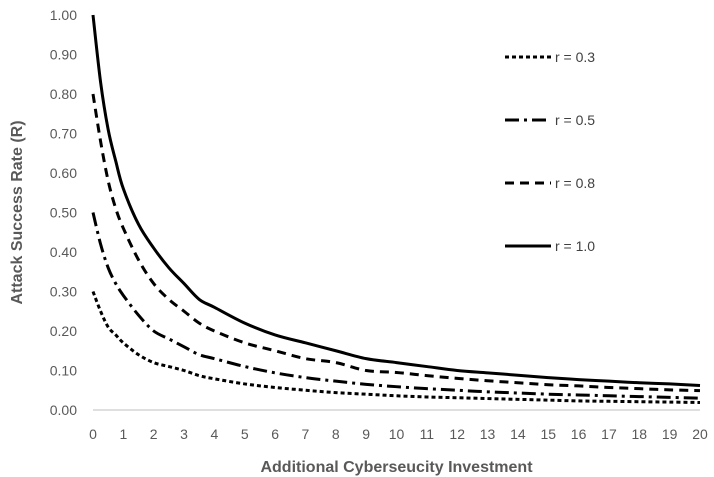 The height and width of the screenshot is (477, 714). Describe the element at coordinates (700, 434) in the screenshot. I see `x-tick-label: 20` at that location.